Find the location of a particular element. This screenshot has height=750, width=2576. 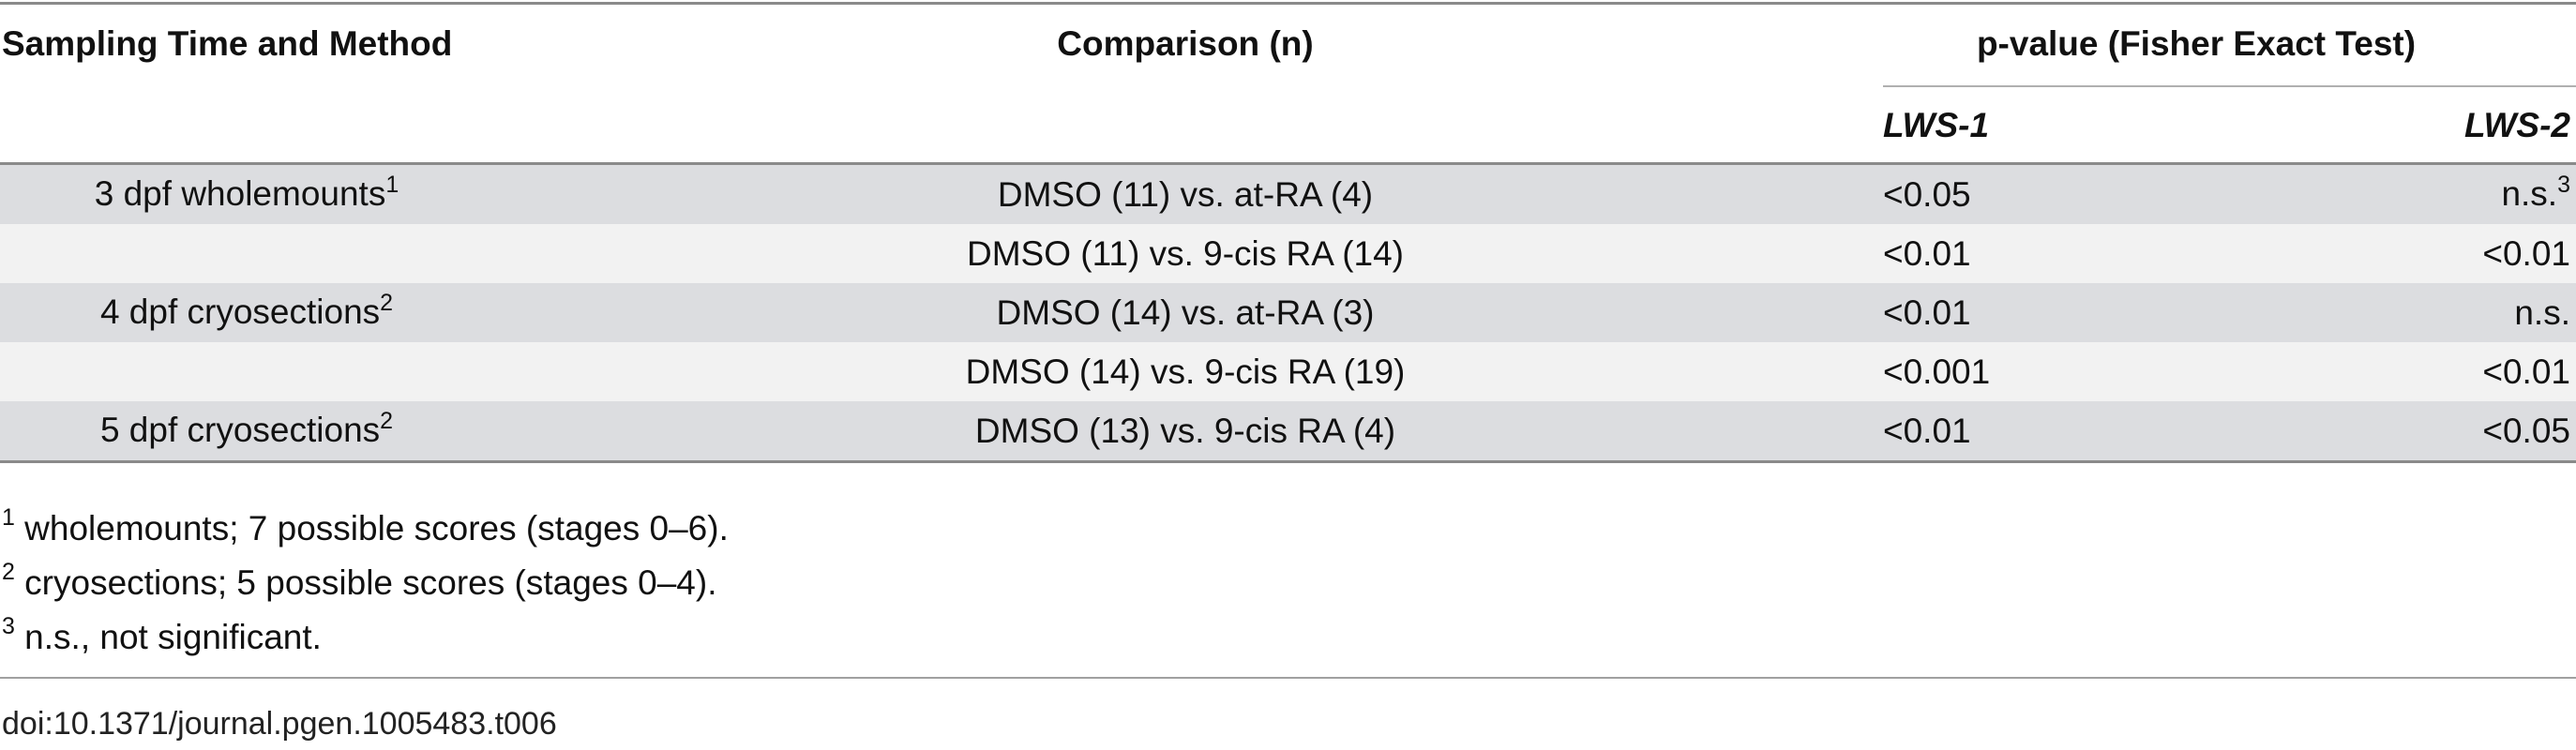

header-comparison: Comparison (n) is located at coordinates (1185, 43).